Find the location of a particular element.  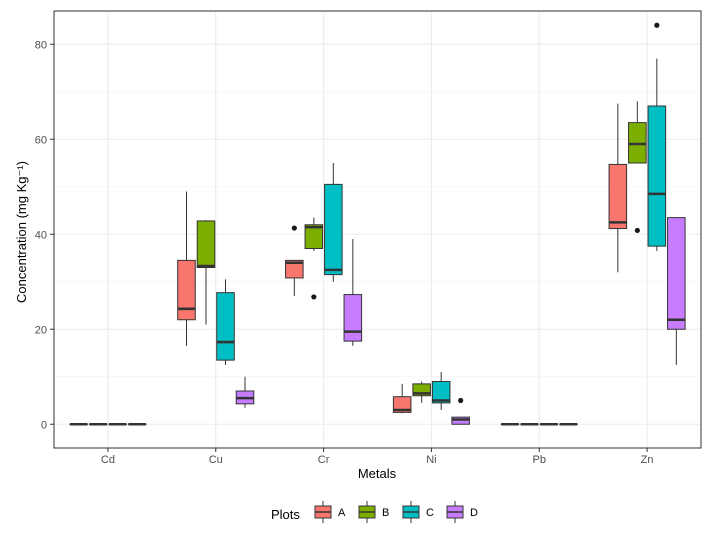

x-tick-label: Cd is located at coordinates (108, 460).